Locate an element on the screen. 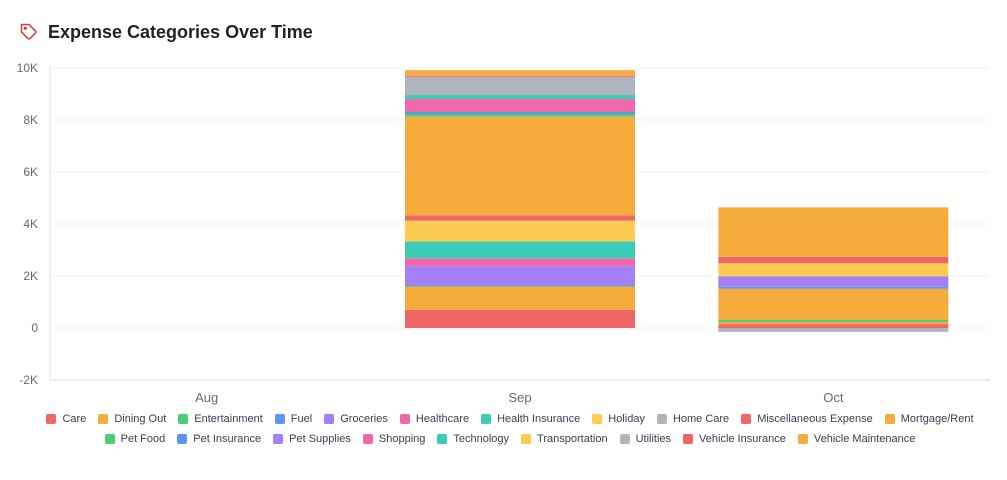 This screenshot has height=480, width=1007. legend-label: Vehicle Maintenance is located at coordinates (864, 439).